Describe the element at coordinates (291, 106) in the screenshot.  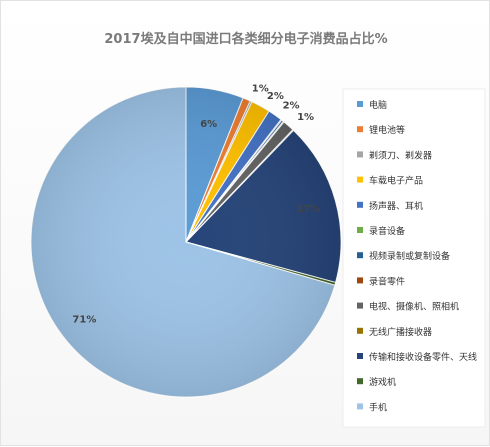
I see `slice-label-4: 2%` at that location.